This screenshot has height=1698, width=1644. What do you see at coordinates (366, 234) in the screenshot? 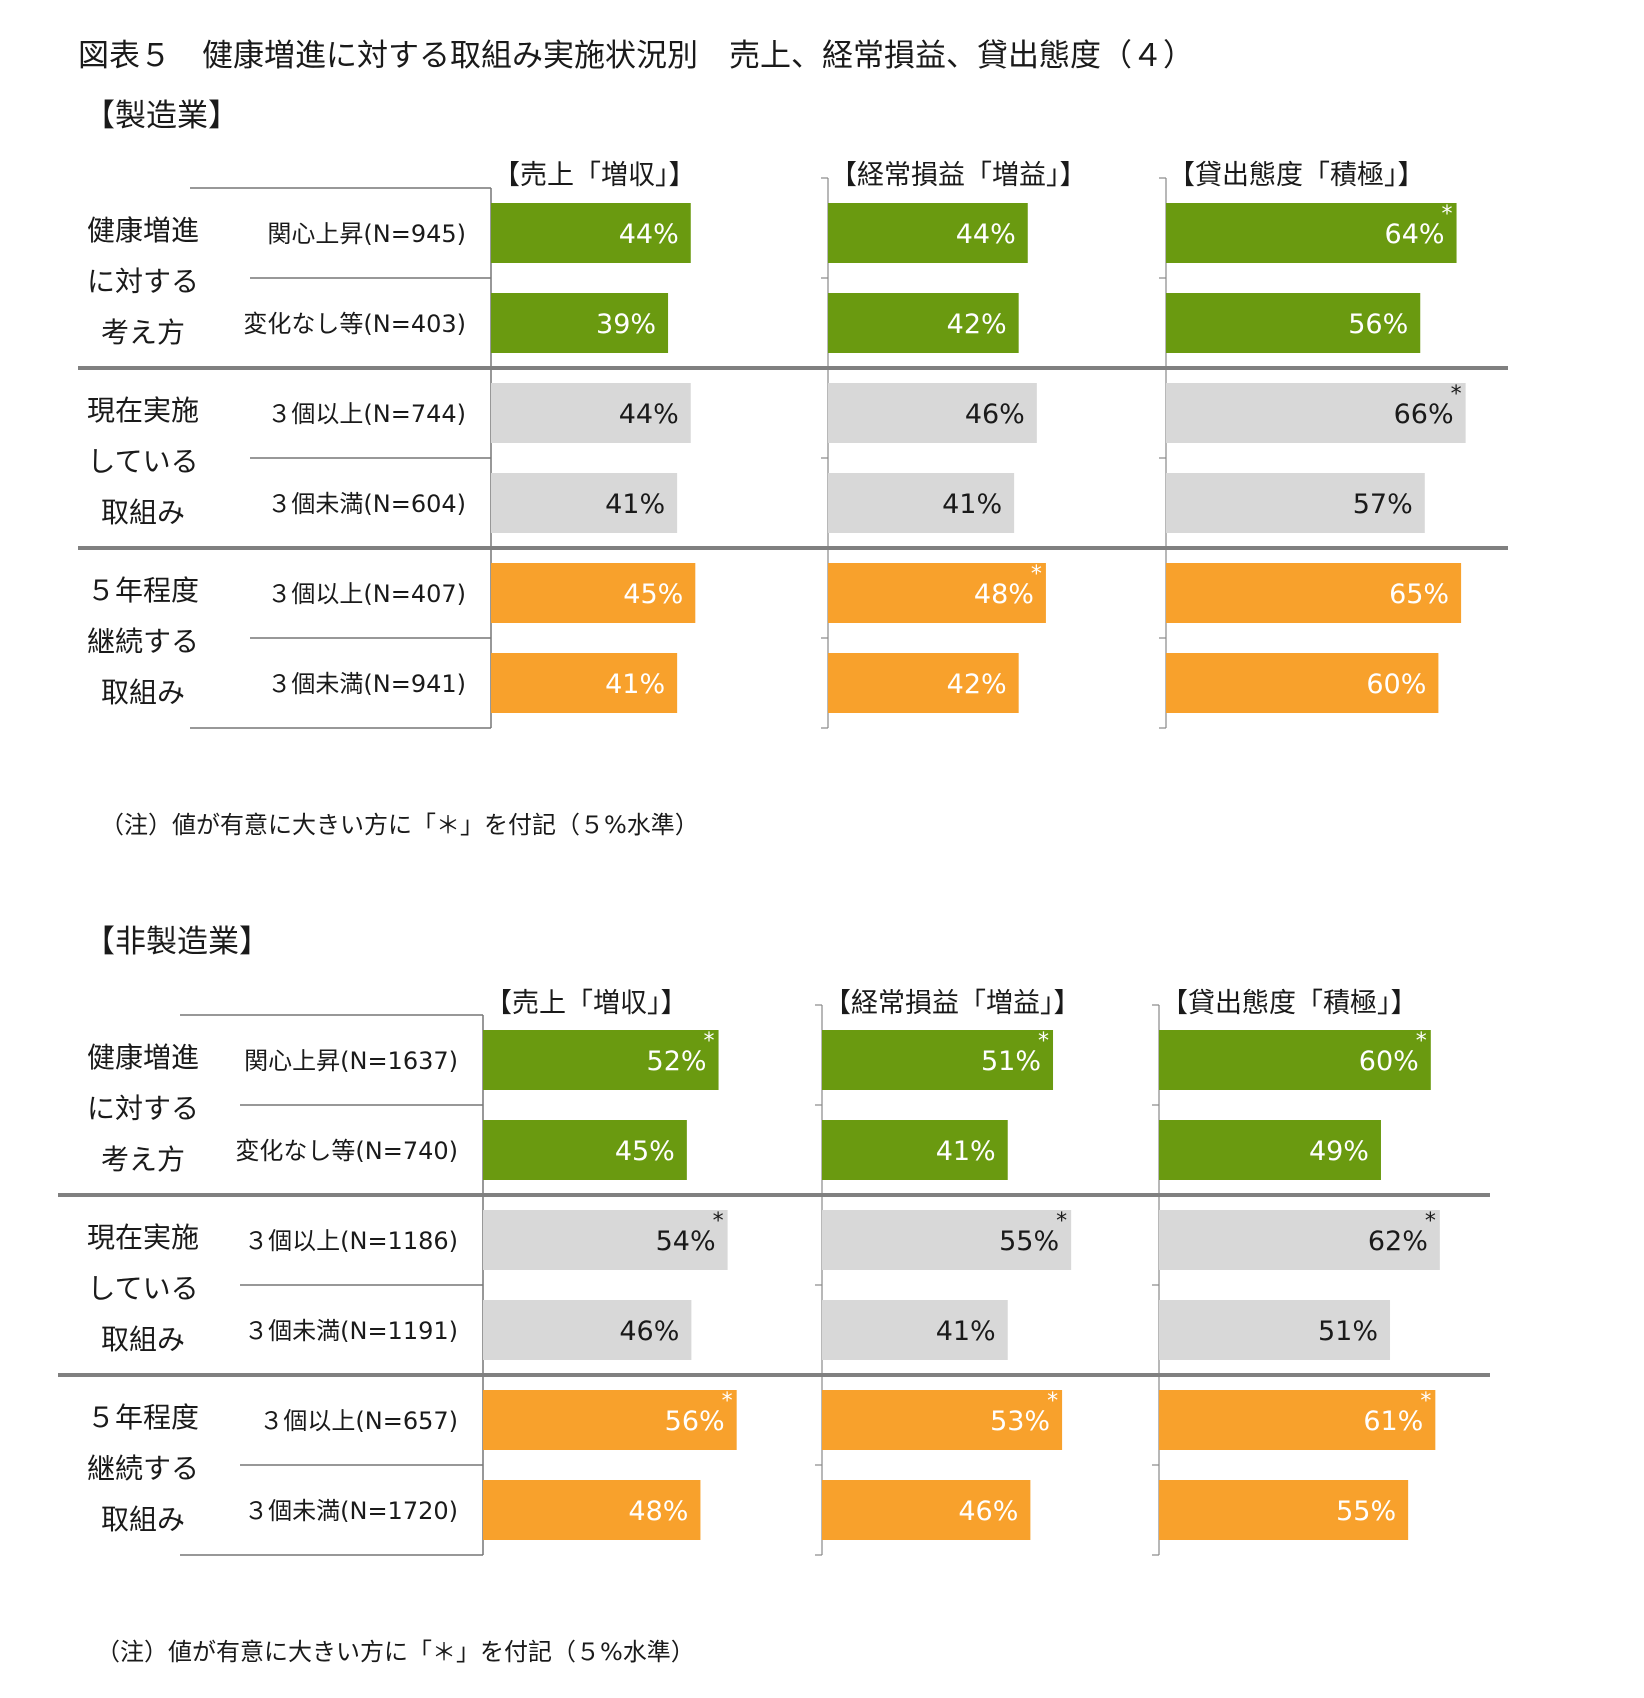
I see `row-label: 関心上昇(N=945)` at bounding box center [366, 234].